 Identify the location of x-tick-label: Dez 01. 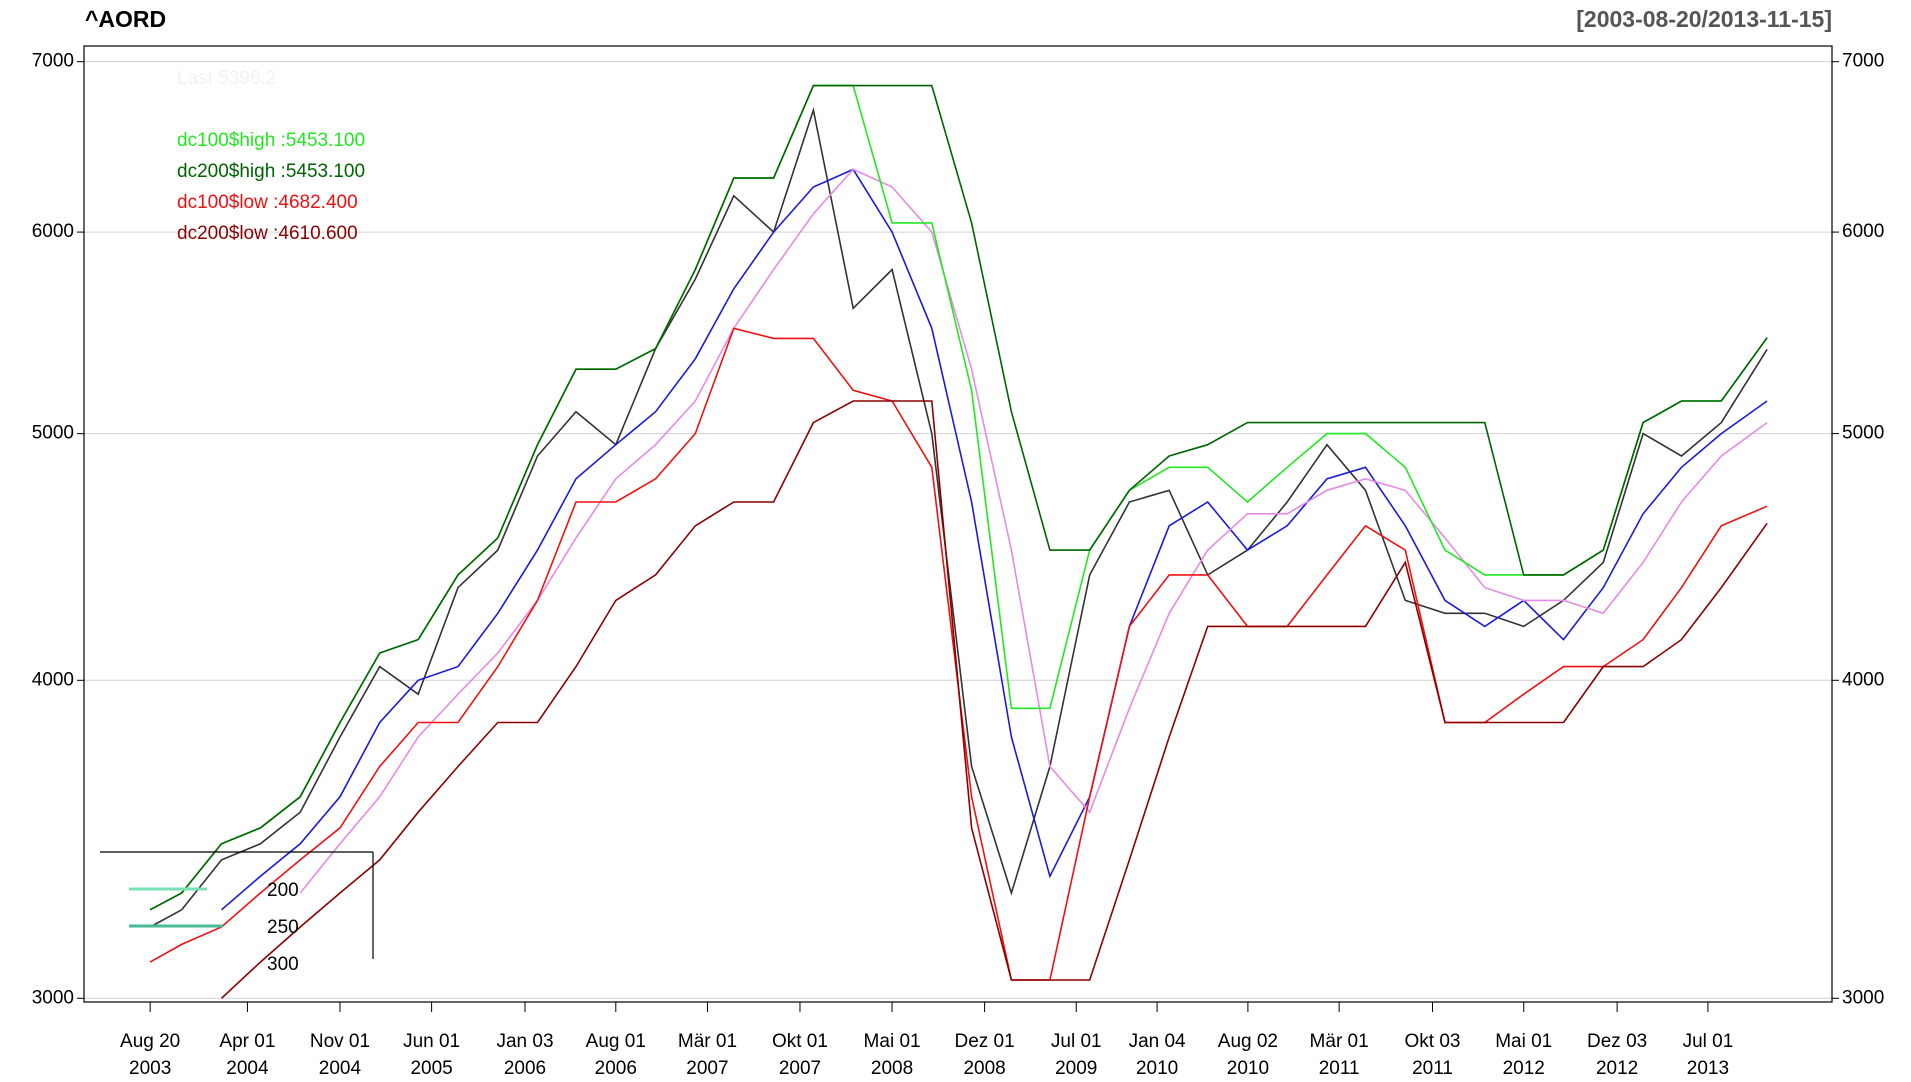
(984, 1041).